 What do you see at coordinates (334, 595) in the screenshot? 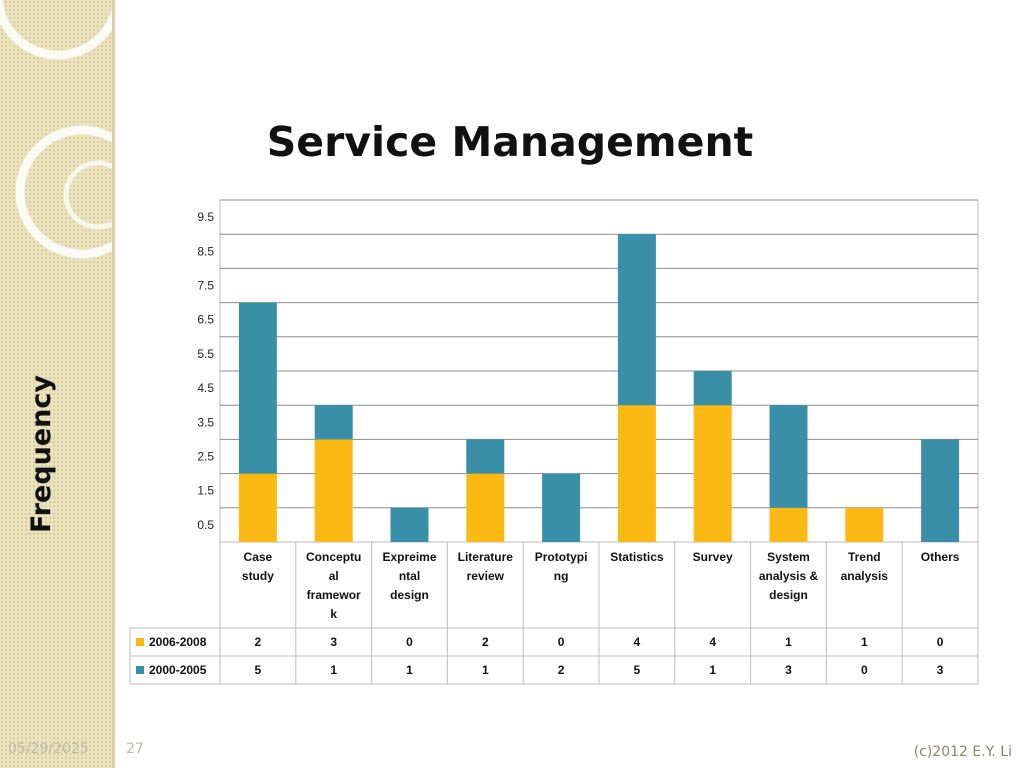
I see `category-label: framewor` at bounding box center [334, 595].